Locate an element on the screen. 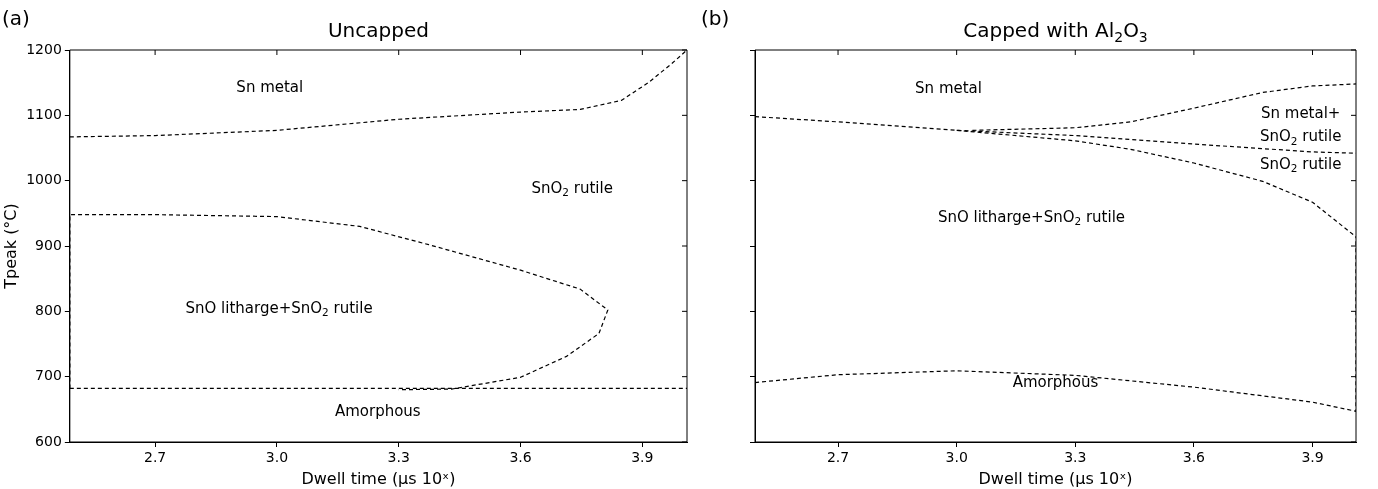 Image resolution: width=1378 pixels, height=489 pixels. y-tick-label: 1100 is located at coordinates (44, 113).